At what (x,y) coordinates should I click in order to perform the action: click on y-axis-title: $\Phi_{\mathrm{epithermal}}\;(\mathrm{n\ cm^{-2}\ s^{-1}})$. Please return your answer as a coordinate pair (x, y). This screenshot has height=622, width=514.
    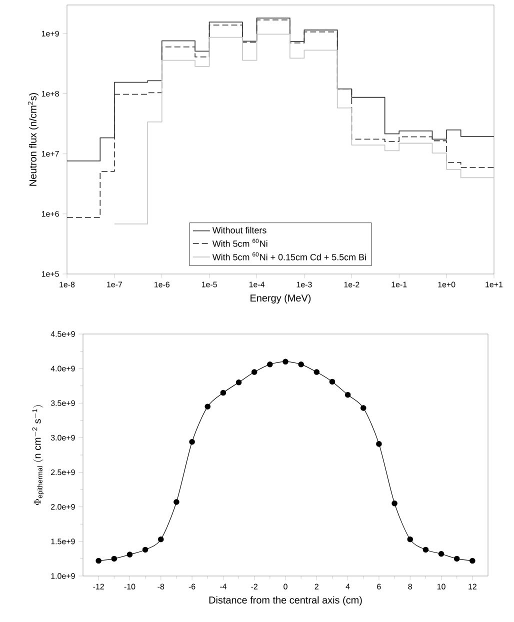
    Looking at the image, I should click on (38, 455).